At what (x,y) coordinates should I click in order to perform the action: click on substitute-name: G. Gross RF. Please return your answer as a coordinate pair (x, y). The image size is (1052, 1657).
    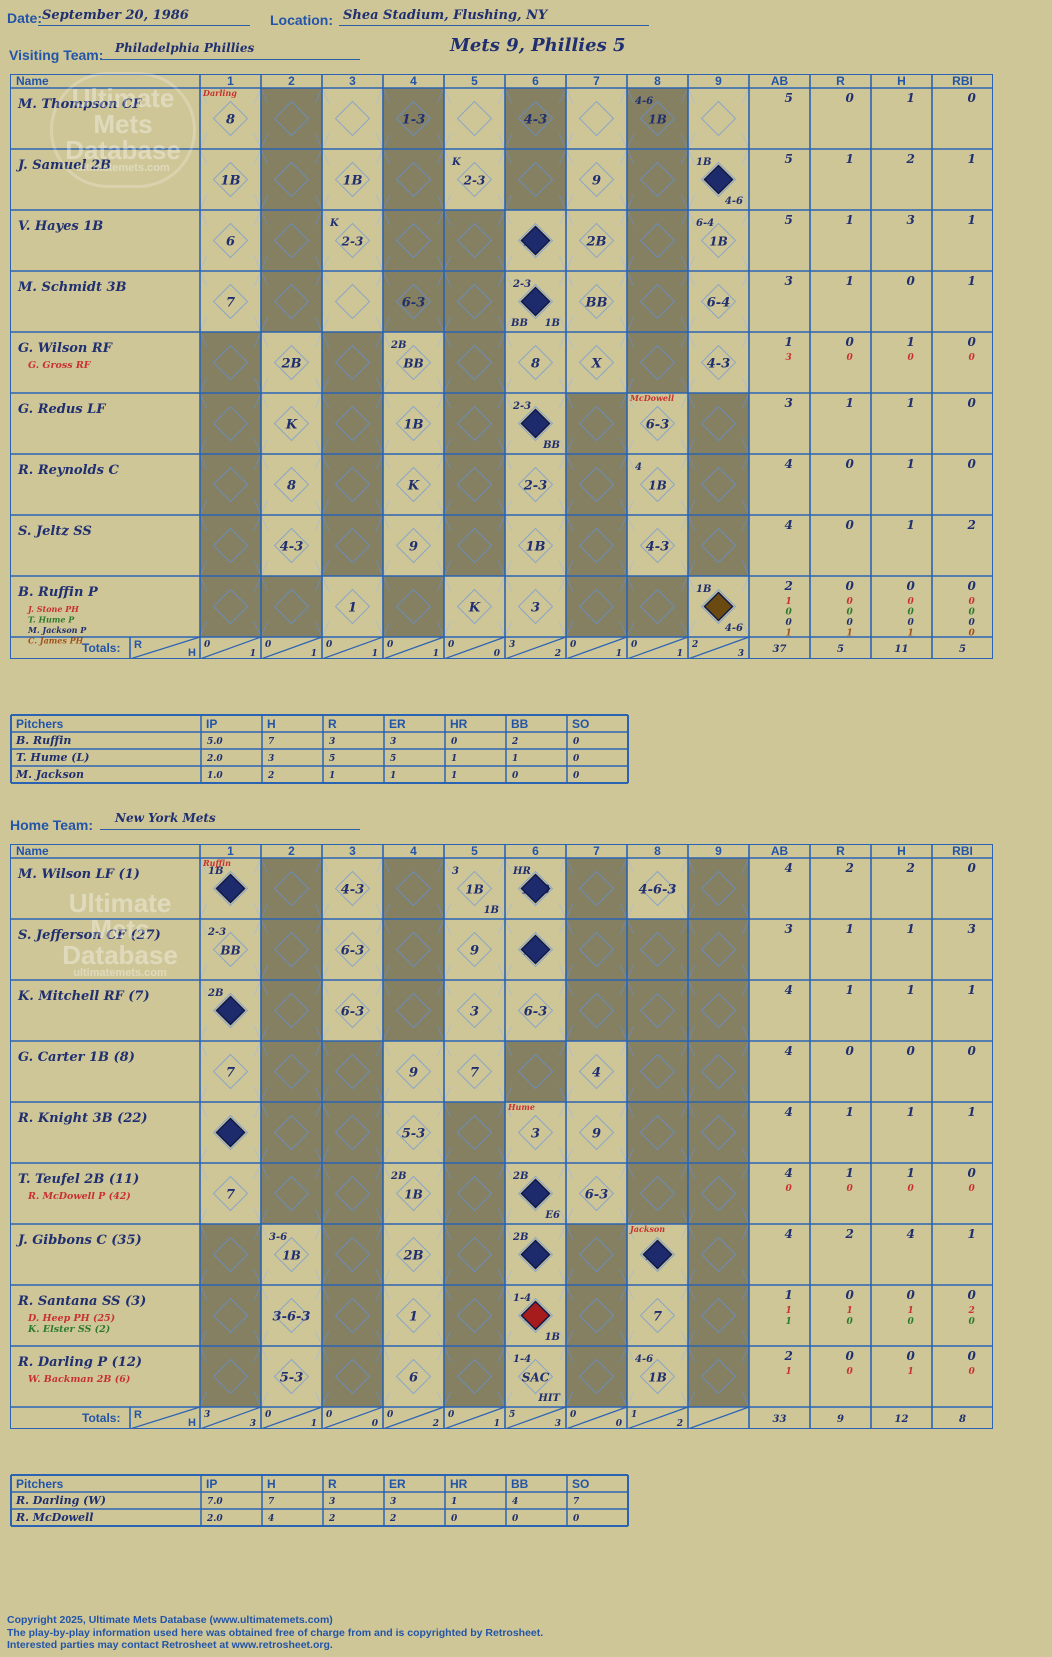
    Looking at the image, I should click on (60, 365).